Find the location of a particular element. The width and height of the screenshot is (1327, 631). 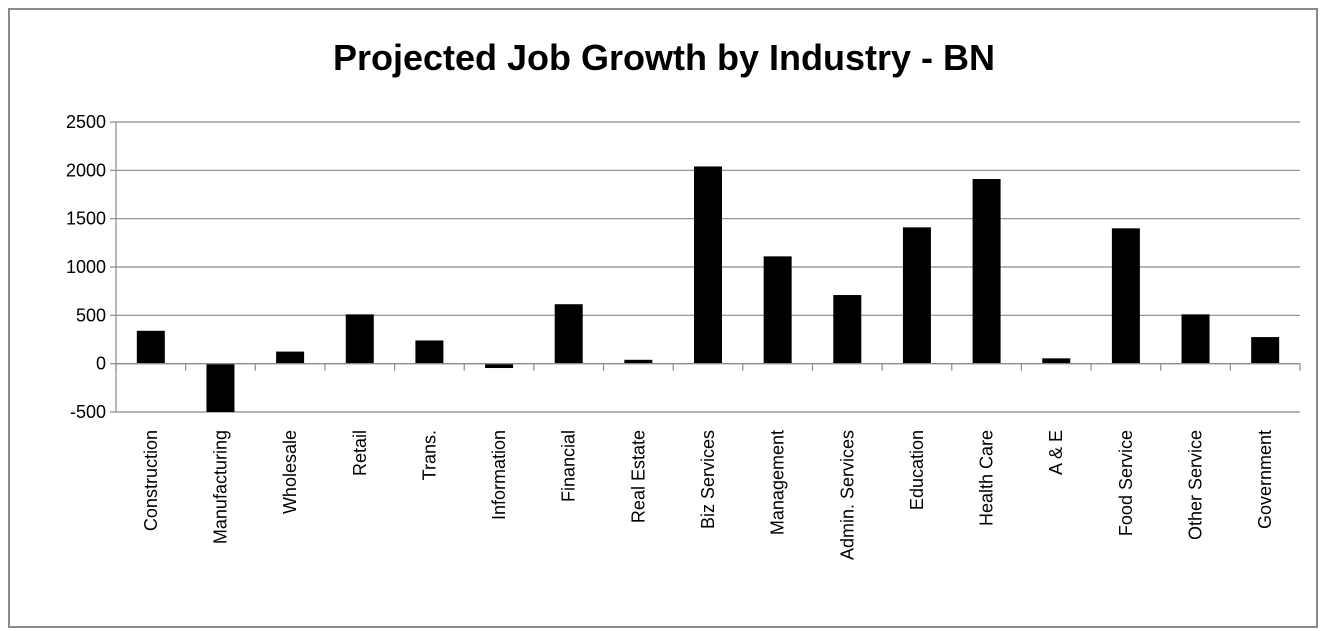

x-category-label: Other Service is located at coordinates (1196, 485).